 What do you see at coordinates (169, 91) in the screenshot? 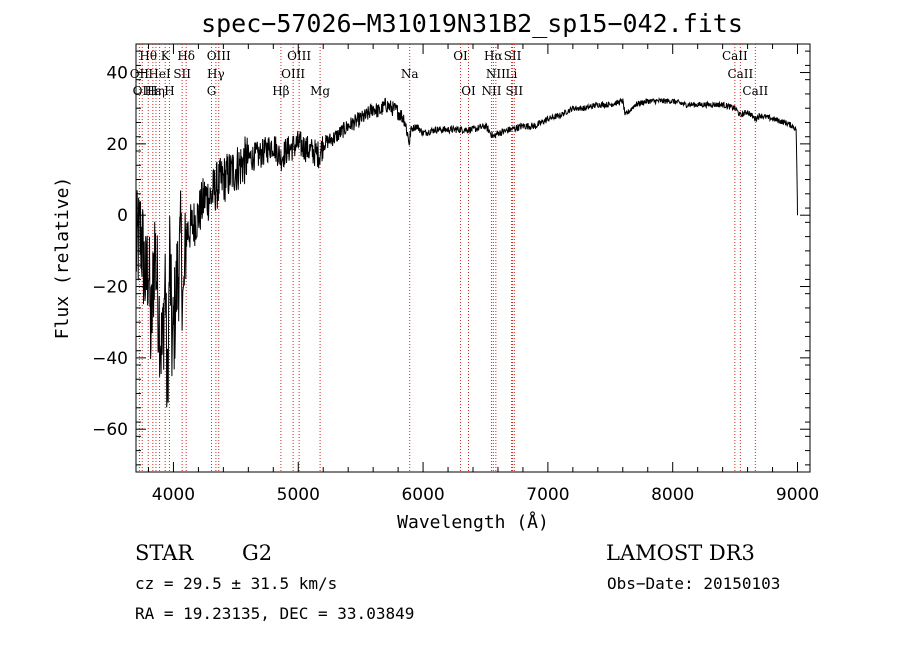
I see `emission-line-label: H` at bounding box center [169, 91].